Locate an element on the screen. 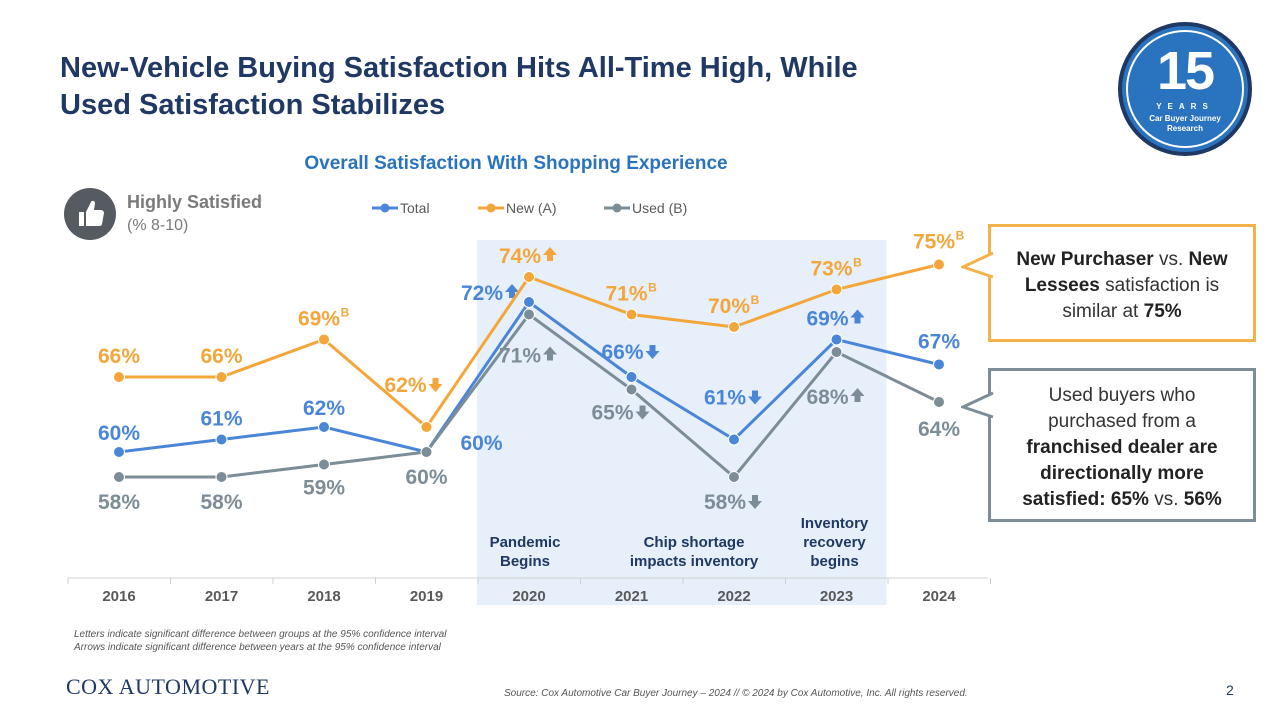 The width and height of the screenshot is (1276, 716). event-annotation: impacts inventory is located at coordinates (694, 561).